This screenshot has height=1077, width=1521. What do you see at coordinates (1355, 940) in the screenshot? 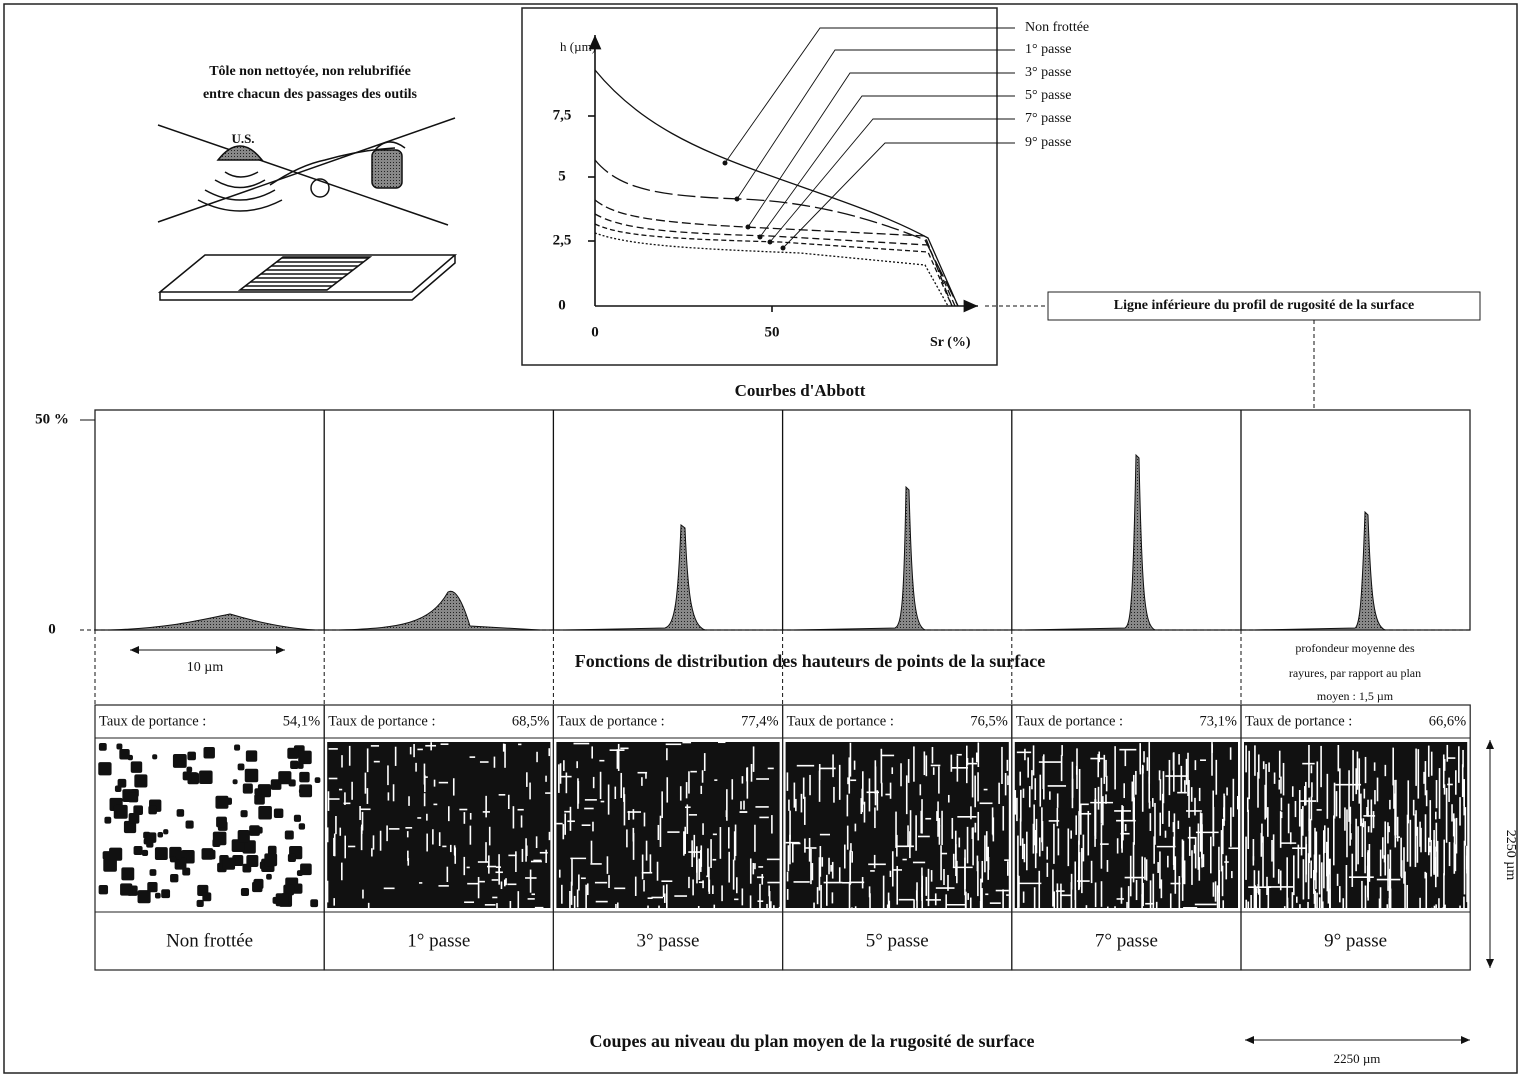
I see `panel-name: 9° passe` at bounding box center [1355, 940].